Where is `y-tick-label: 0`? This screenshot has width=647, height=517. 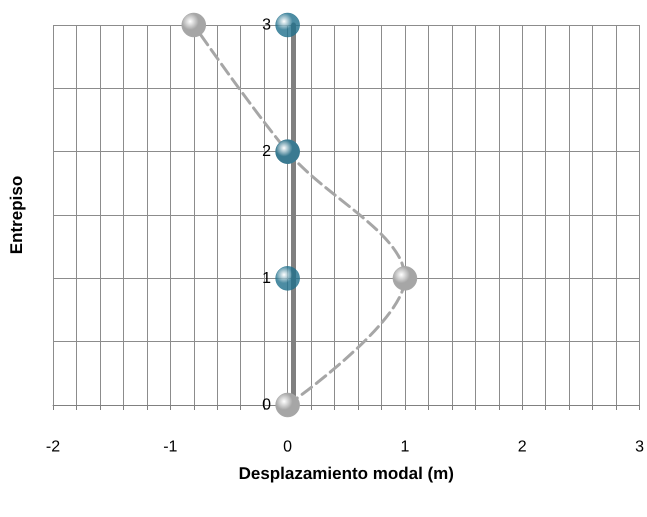
y-tick-label: 0 is located at coordinates (267, 405).